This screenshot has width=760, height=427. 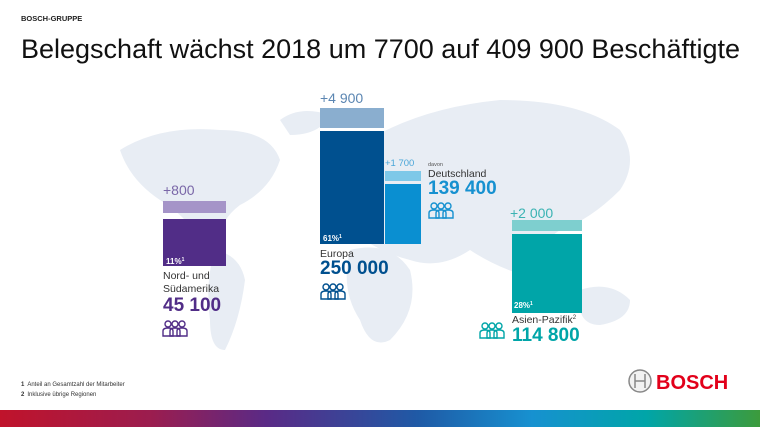 I want to click on increase: +4 900, so click(x=341, y=98).